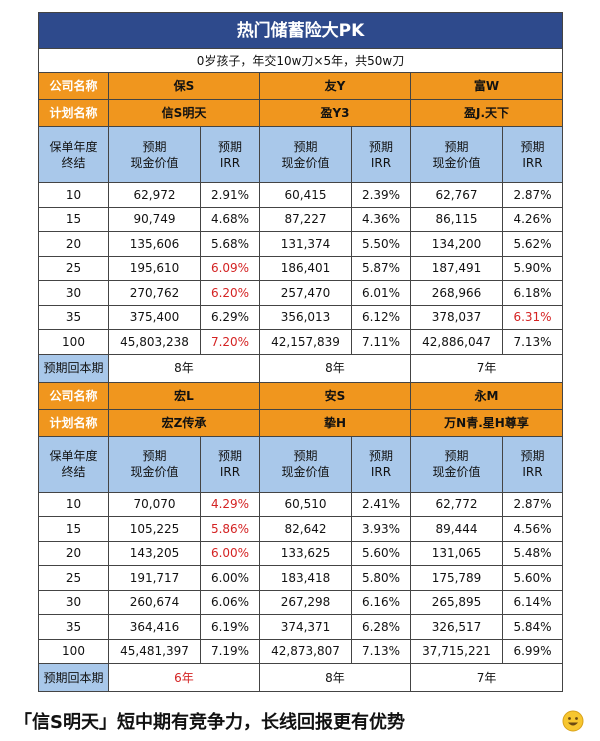 The height and width of the screenshot is (741, 600). What do you see at coordinates (154, 195) in the screenshot?
I see `cash-value: 62,972` at bounding box center [154, 195].